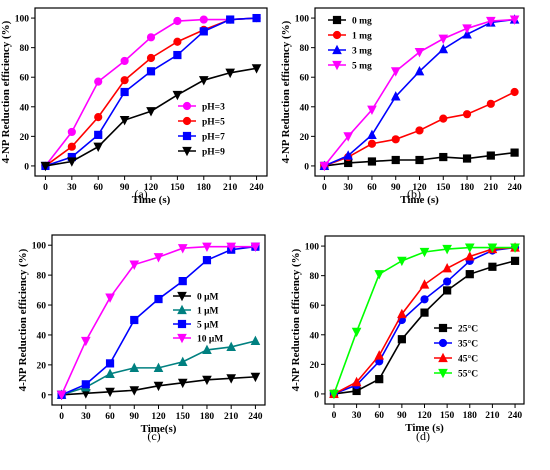  Describe the element at coordinates (379, 416) in the screenshot. I see `x-tick-label: 60` at that location.